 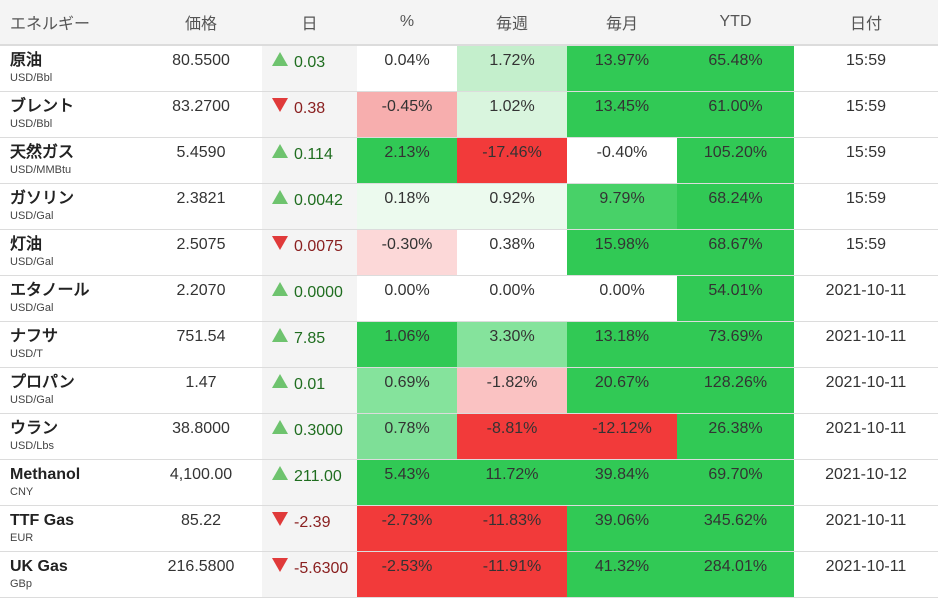 What do you see at coordinates (512, 23) in the screenshot?
I see `header-weekly: 毎週` at bounding box center [512, 23].